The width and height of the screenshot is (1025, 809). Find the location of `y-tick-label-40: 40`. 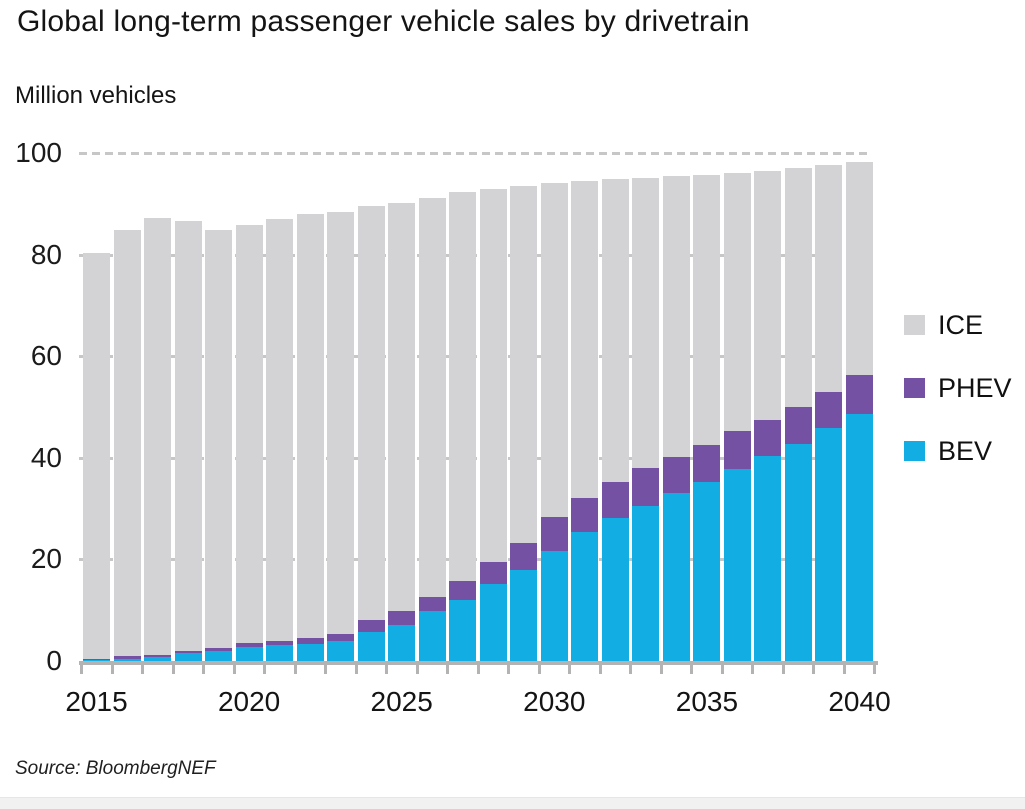

y-tick-label-40: 40 is located at coordinates (46, 457).